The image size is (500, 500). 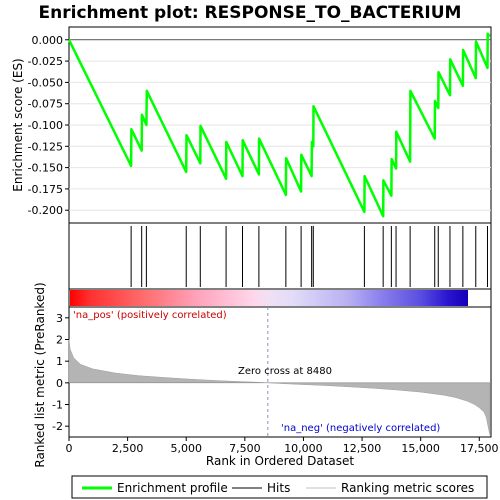 I want to click on legend-hits-label: Hits, so click(x=278, y=488).